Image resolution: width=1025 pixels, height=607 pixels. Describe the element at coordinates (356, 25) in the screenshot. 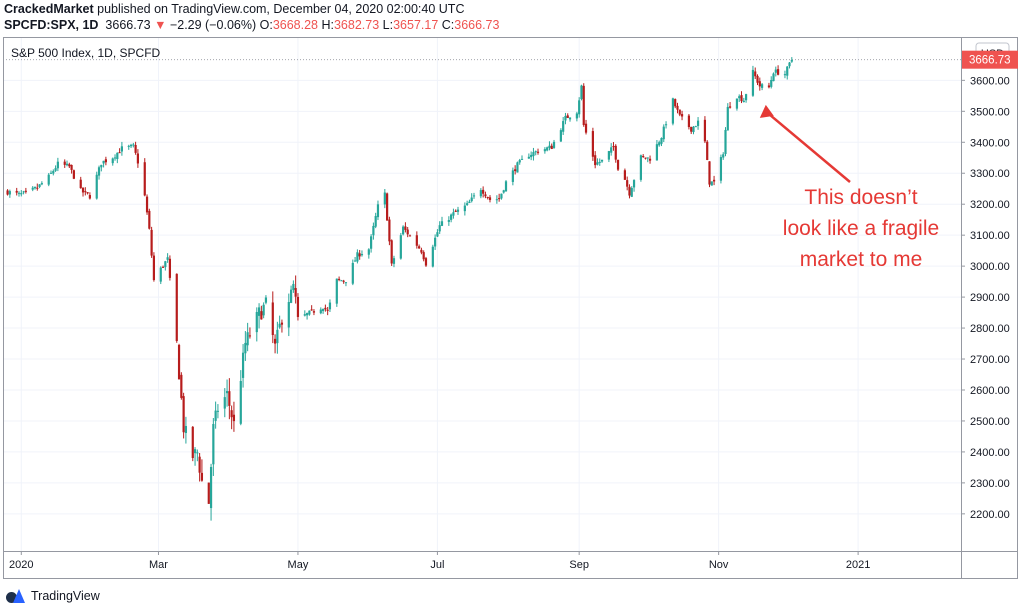

I see `high-value: 3682.73` at that location.